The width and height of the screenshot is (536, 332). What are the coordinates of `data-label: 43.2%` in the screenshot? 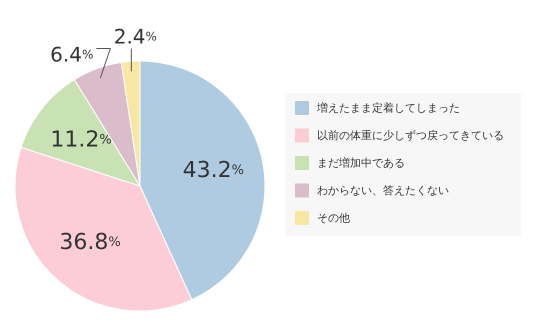 It's located at (213, 170).